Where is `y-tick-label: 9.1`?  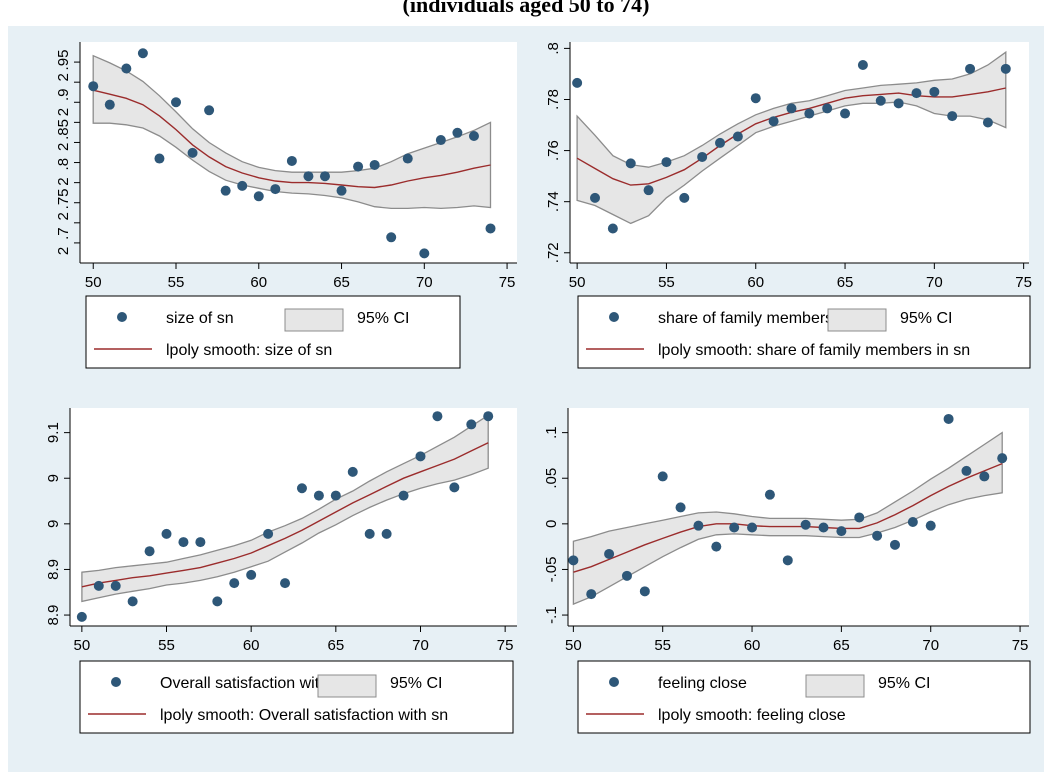 y-tick-label: 9.1 is located at coordinates (53, 432).